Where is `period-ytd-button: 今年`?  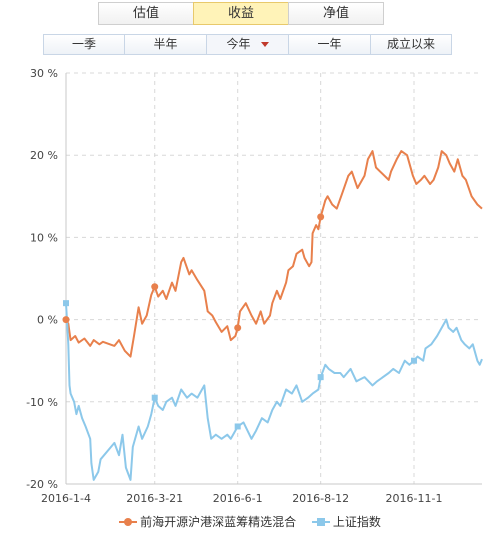
period-ytd-button: 今年 is located at coordinates (247, 44).